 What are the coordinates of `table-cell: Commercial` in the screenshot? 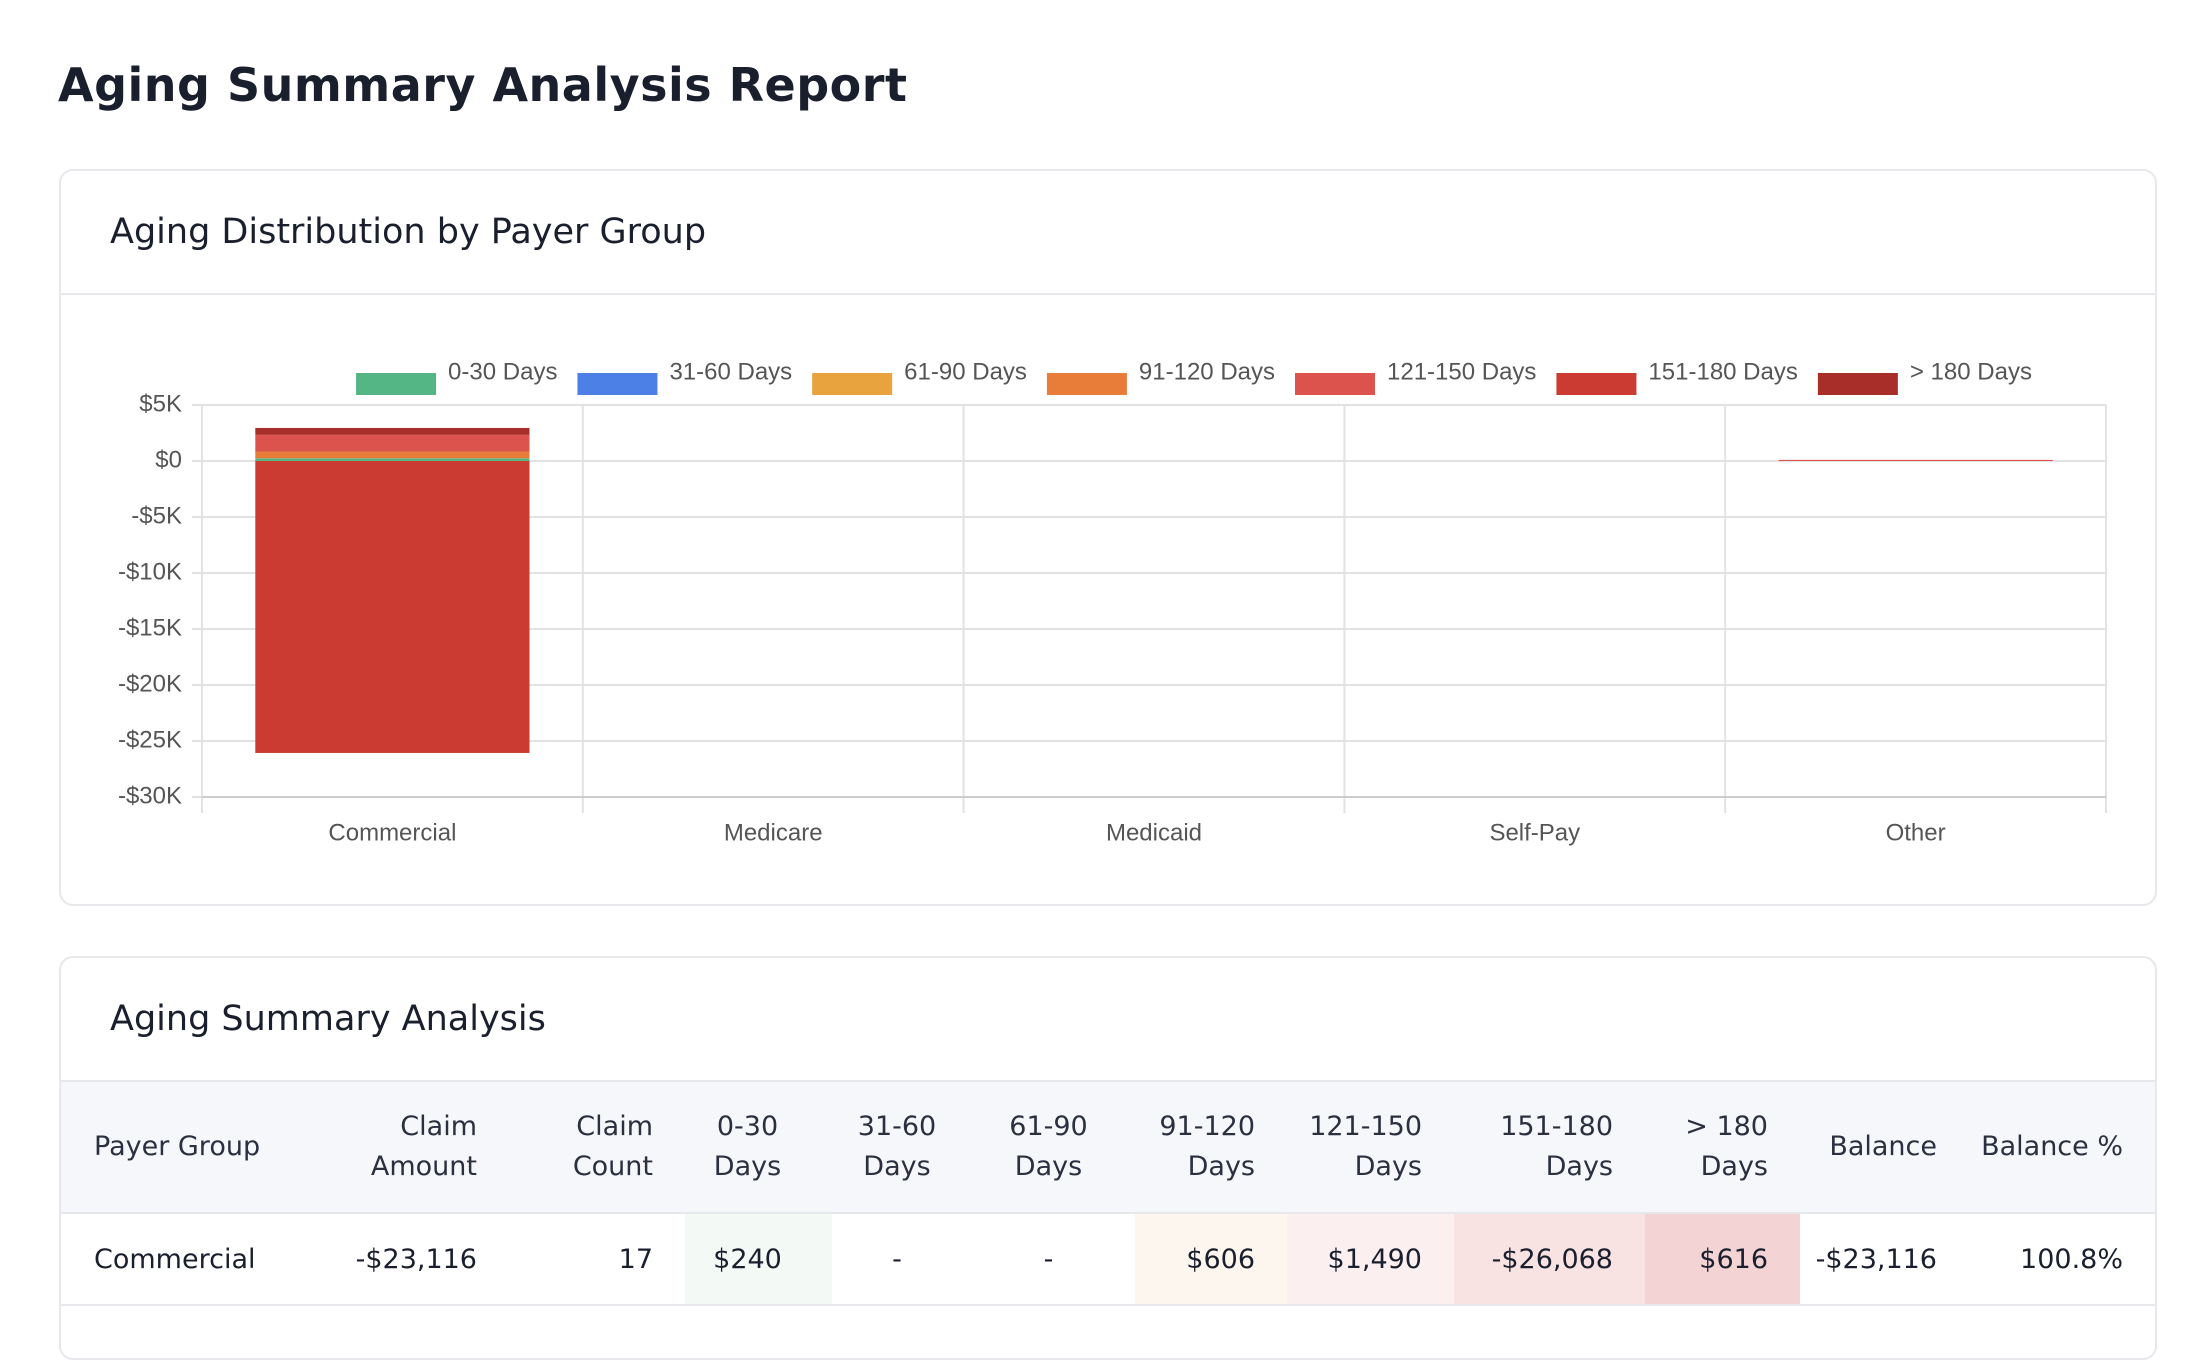 It's located at (200, 1259).